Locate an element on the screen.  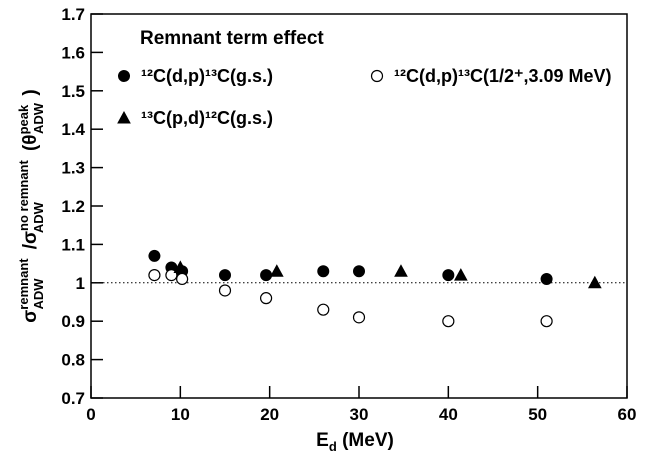
x-axis-label-part: d is located at coordinates (333, 446).